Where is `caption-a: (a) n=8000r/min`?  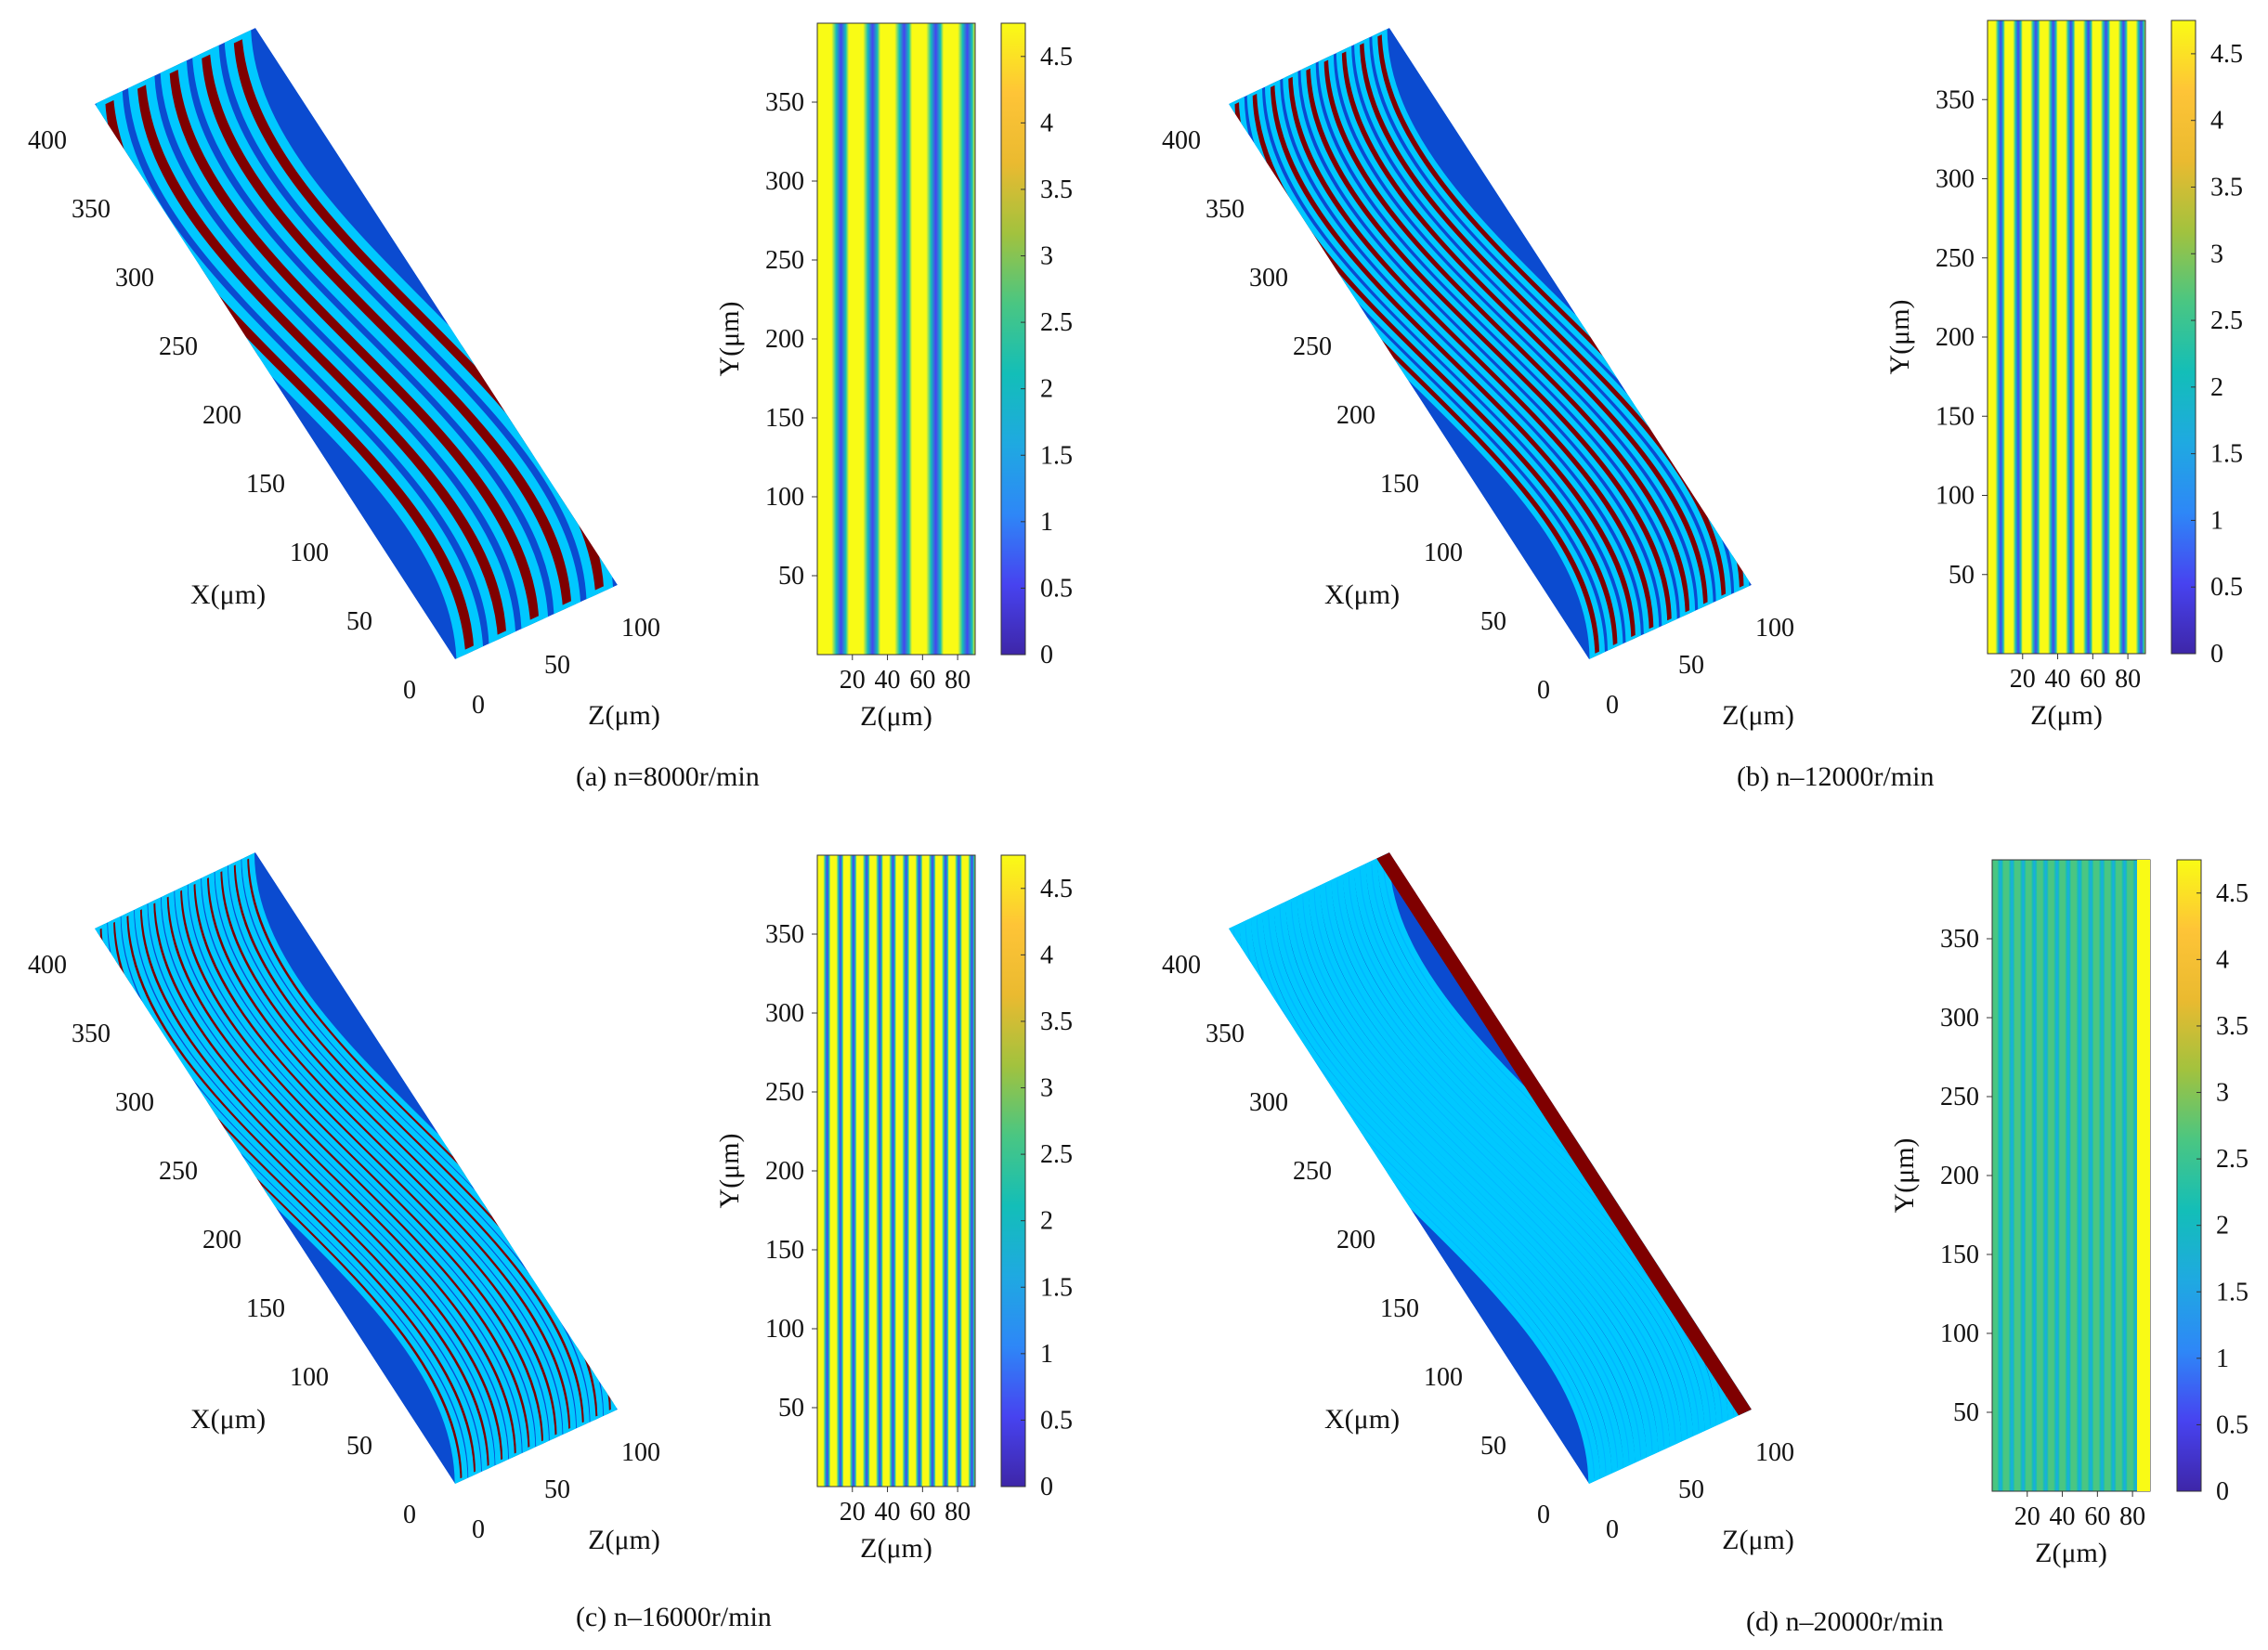 caption-a: (a) n=8000r/min is located at coordinates (668, 776).